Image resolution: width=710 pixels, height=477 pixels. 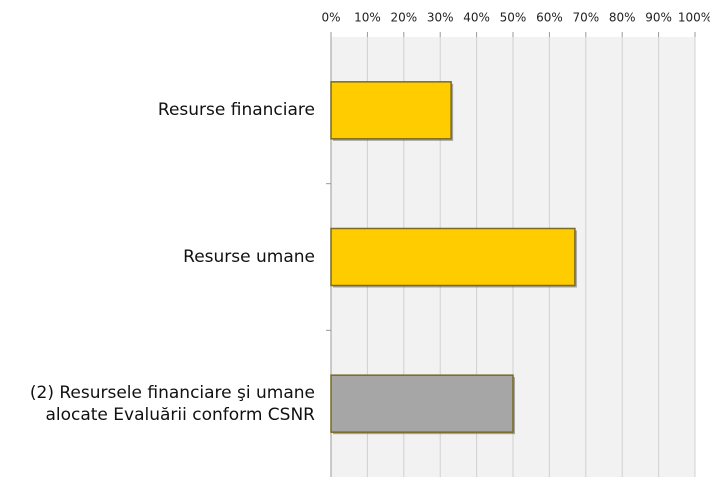 What do you see at coordinates (236, 110) in the screenshot?
I see `category-label: Resurse financiare` at bounding box center [236, 110].